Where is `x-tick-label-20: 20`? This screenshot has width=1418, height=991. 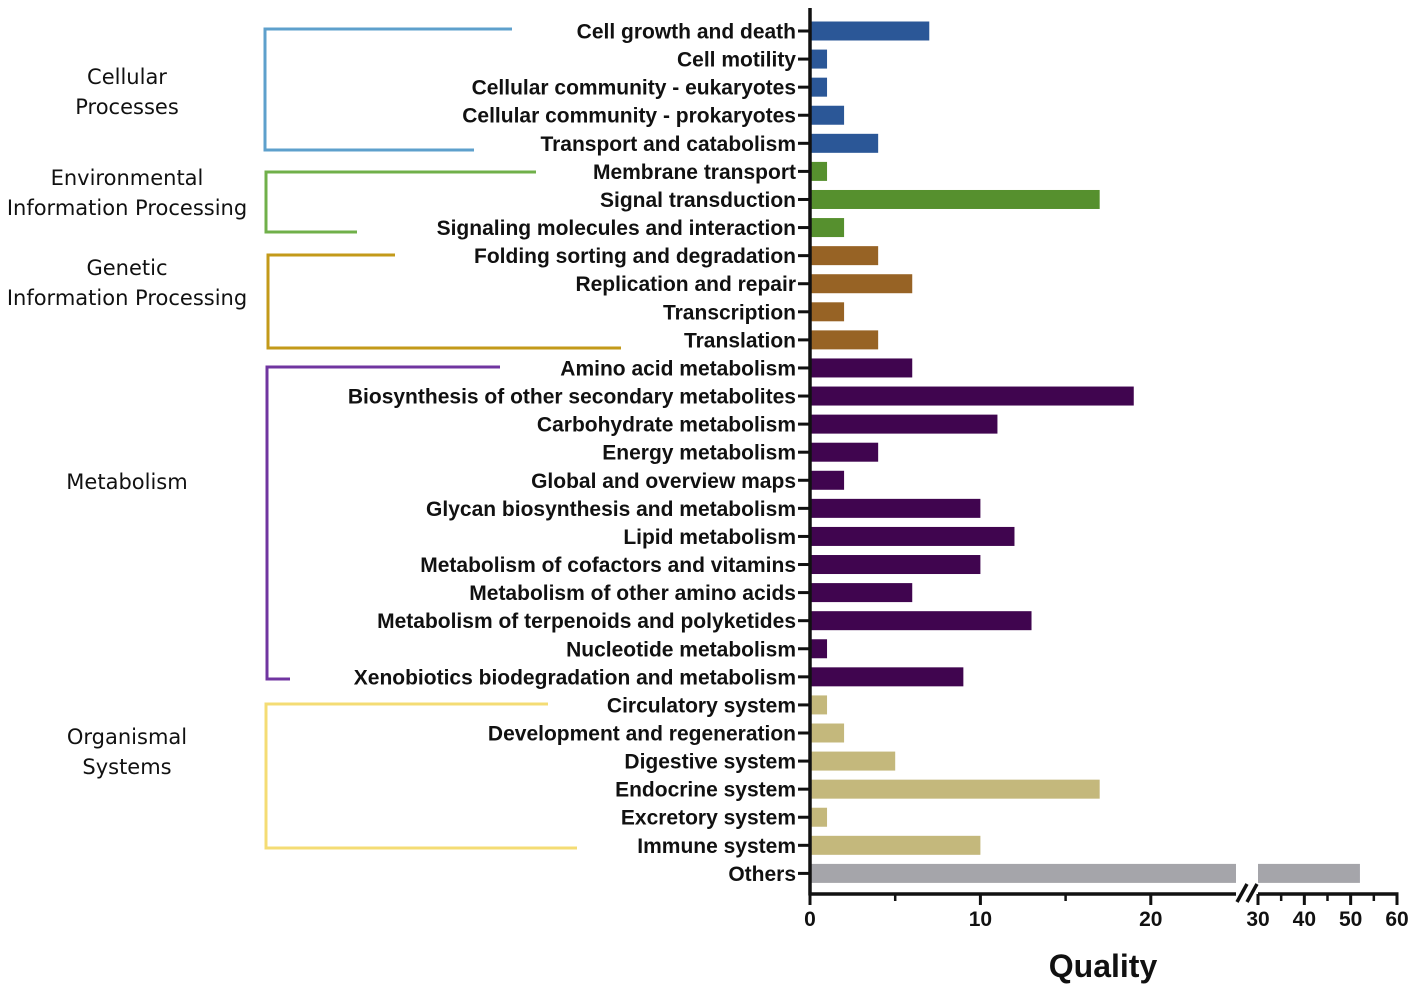
x-tick-label-20: 20 is located at coordinates (1150, 919).